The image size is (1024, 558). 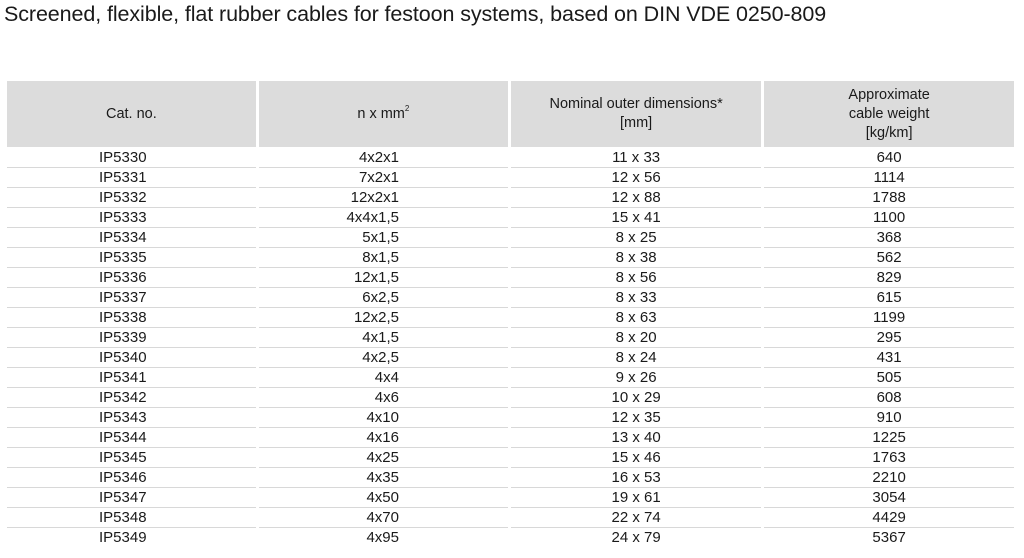 I want to click on table-row: IP5346 4x35 16 x 53 2210, so click(x=510, y=477).